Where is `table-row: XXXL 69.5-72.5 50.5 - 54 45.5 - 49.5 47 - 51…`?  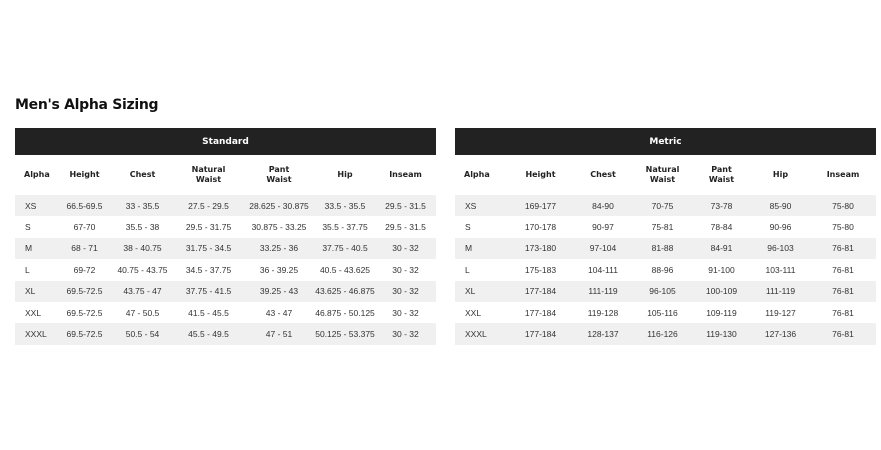
table-row: XXXL 69.5-72.5 50.5 - 54 45.5 - 49.5 47 - 51… is located at coordinates (225, 334).